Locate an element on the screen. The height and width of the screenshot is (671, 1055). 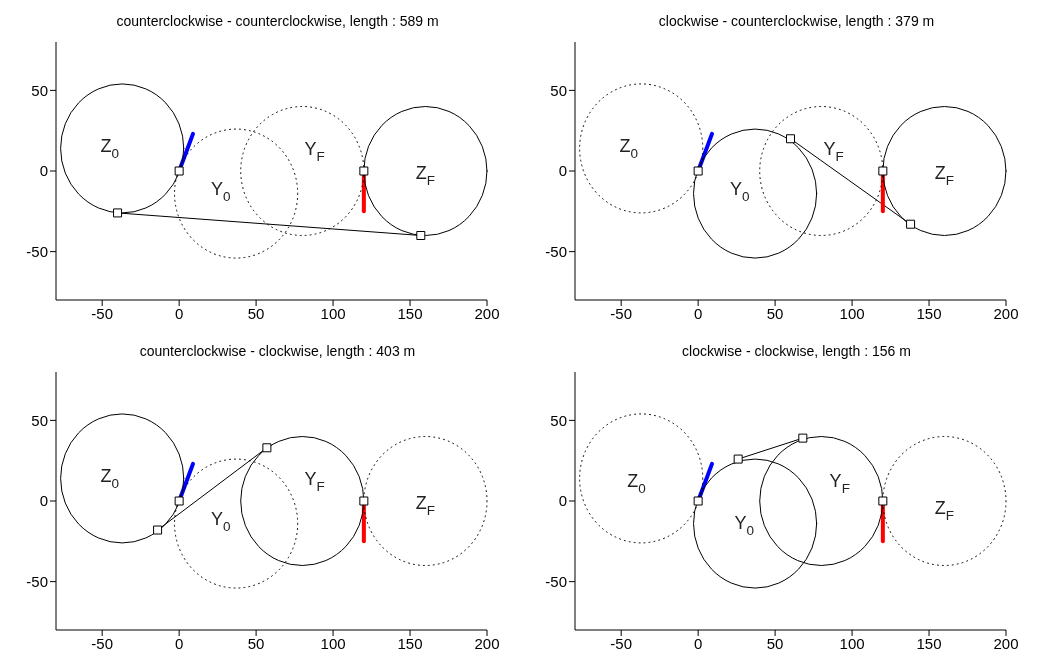
chart-title: clockwise - counterclockwise, length : 379 m is located at coordinates (796, 21).